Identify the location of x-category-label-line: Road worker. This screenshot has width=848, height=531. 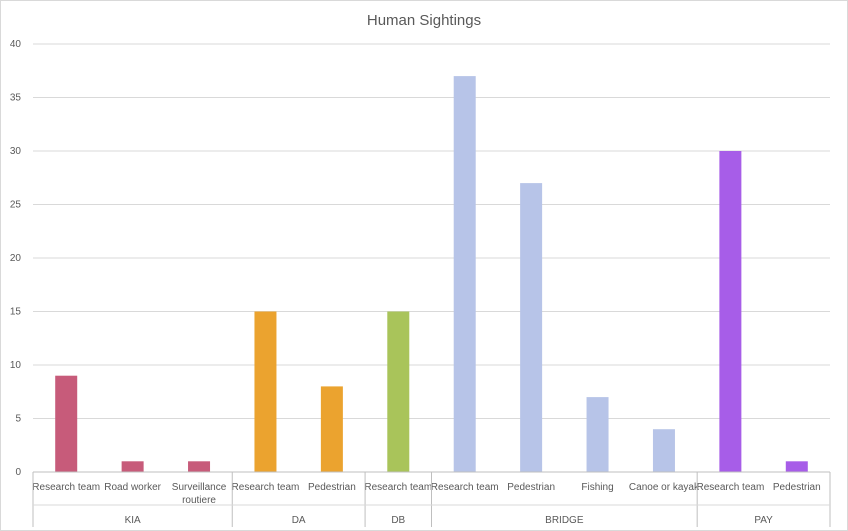
(132, 487).